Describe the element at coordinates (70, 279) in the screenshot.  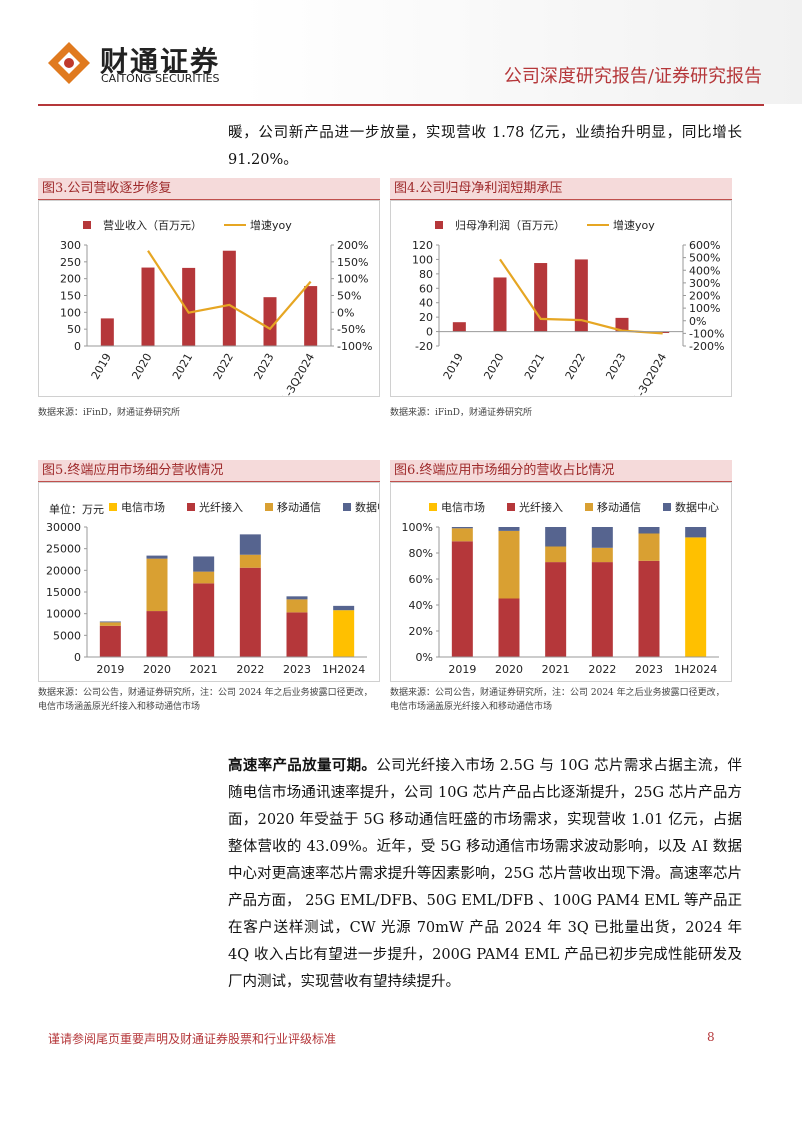
I see `y-tick-label: 200` at that location.